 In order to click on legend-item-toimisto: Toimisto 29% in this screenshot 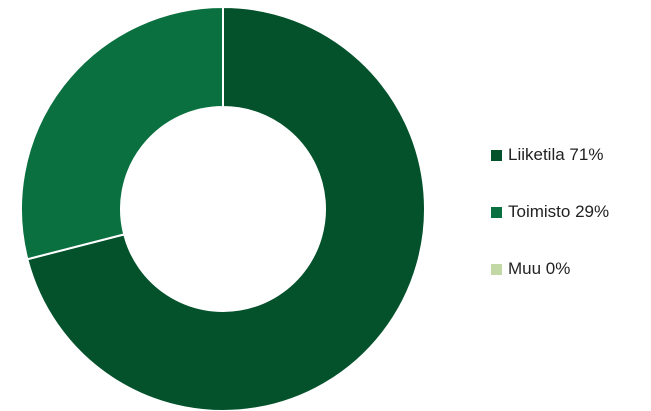, I will do `click(550, 212)`.